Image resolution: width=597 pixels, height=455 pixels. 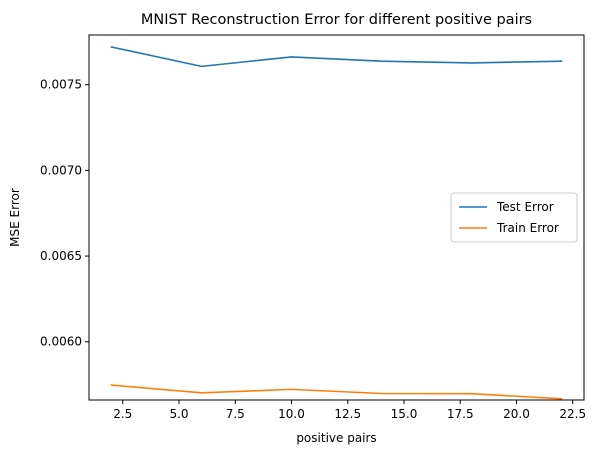 What do you see at coordinates (527, 228) in the screenshot?
I see `legend-label: Train Error` at bounding box center [527, 228].